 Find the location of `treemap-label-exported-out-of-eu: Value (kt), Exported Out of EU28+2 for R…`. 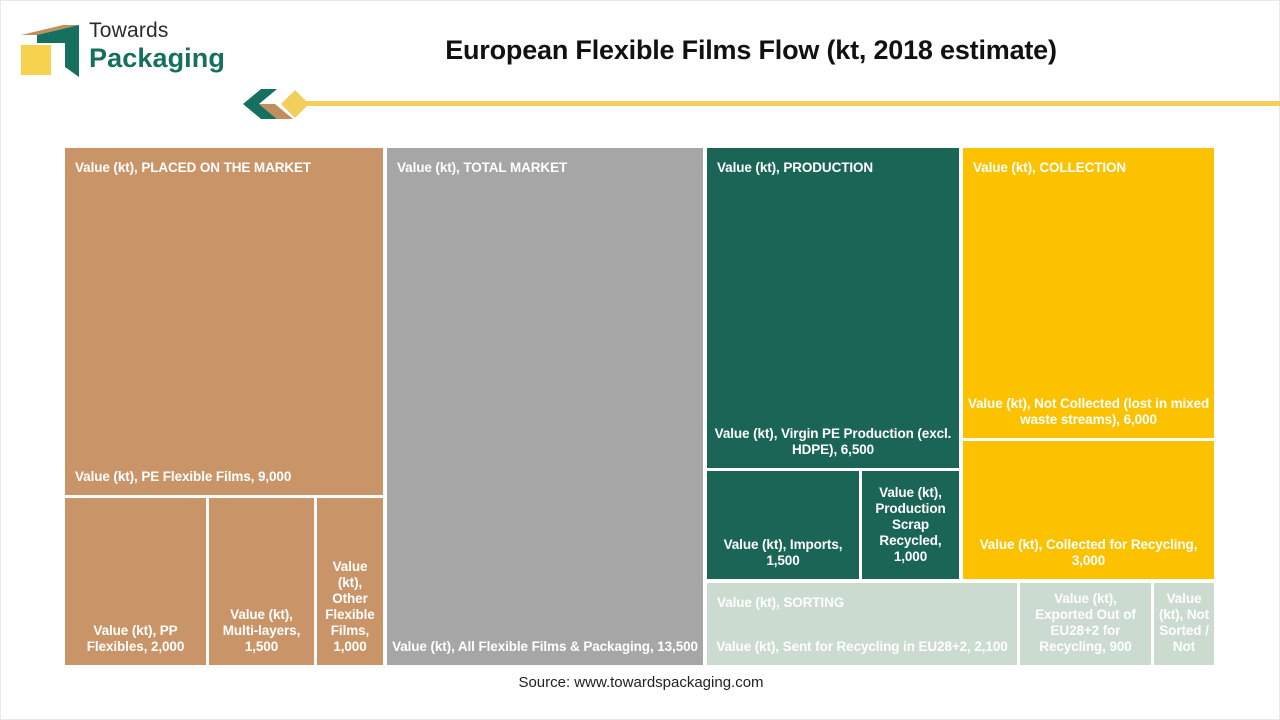

treemap-label-exported-out-of-eu: Value (kt), Exported Out of EU28+2 for R… is located at coordinates (1085, 622).